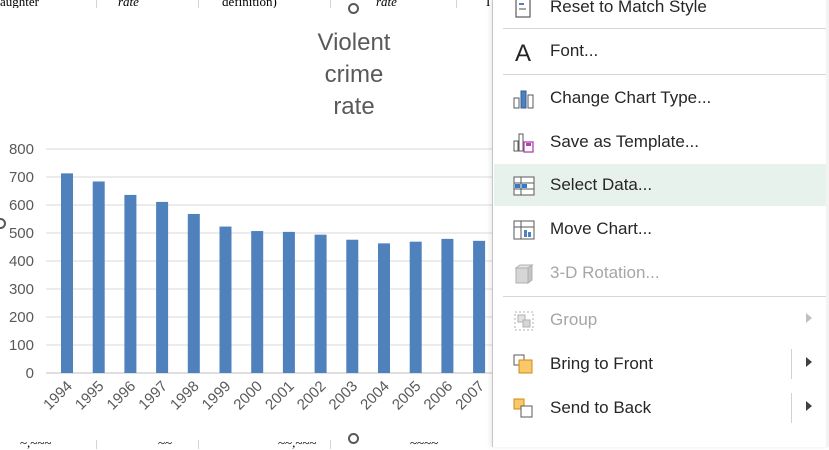 This screenshot has width=829, height=450. I want to click on sheet-cell: definition), so click(249, 4).